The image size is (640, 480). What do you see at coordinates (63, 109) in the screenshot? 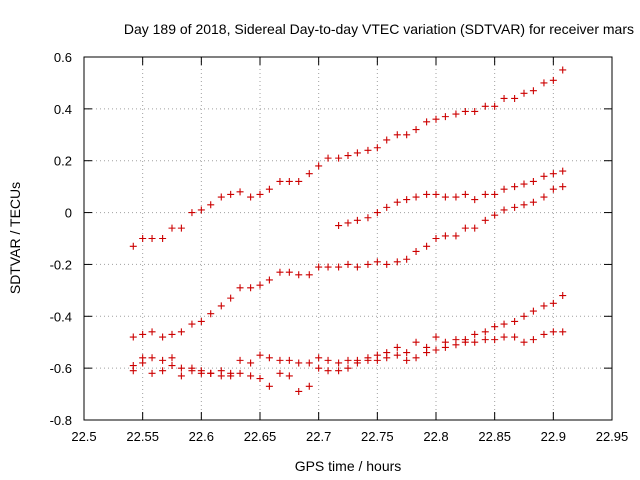
I see `y-tick-label: 0.4` at bounding box center [63, 109].